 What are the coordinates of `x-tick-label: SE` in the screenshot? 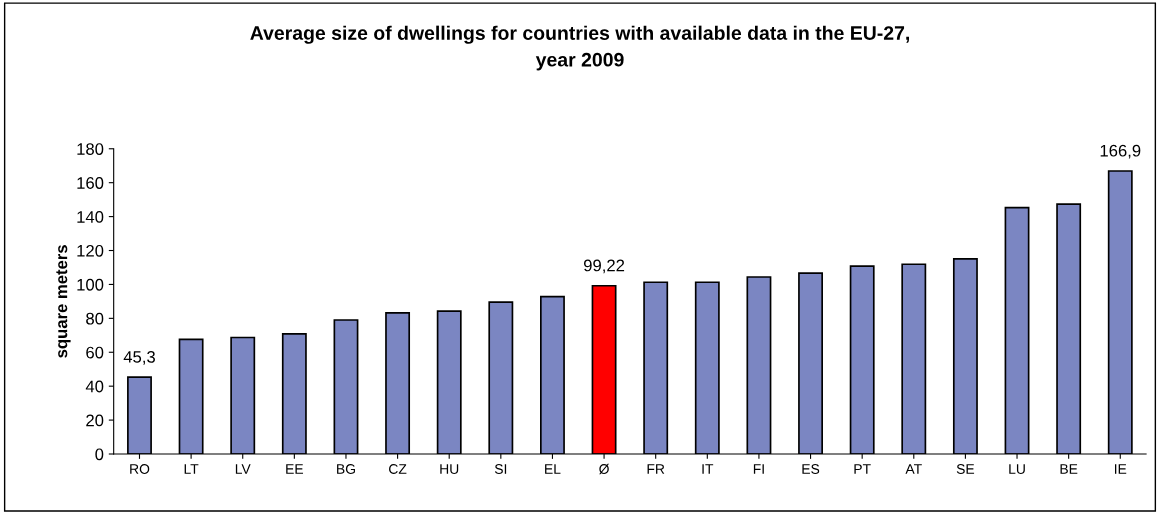 It's located at (965, 469).